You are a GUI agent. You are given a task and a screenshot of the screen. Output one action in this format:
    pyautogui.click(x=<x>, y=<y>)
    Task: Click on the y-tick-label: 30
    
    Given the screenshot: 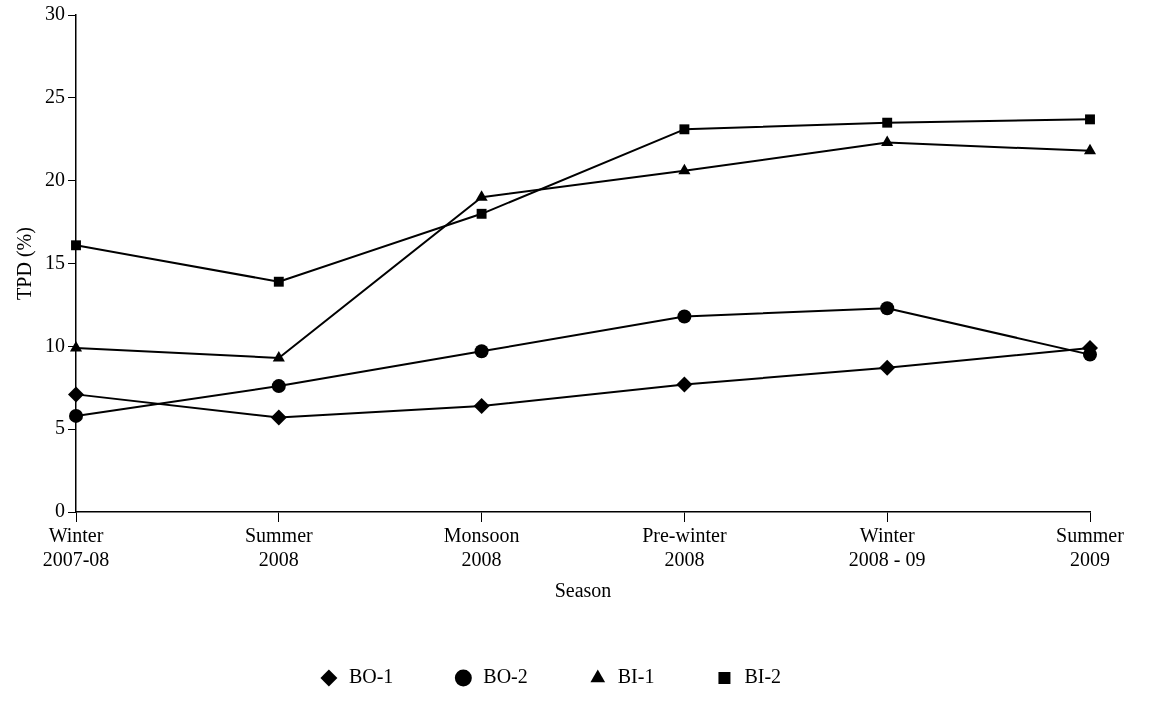 What is the action you would take?
    pyautogui.click(x=55, y=13)
    